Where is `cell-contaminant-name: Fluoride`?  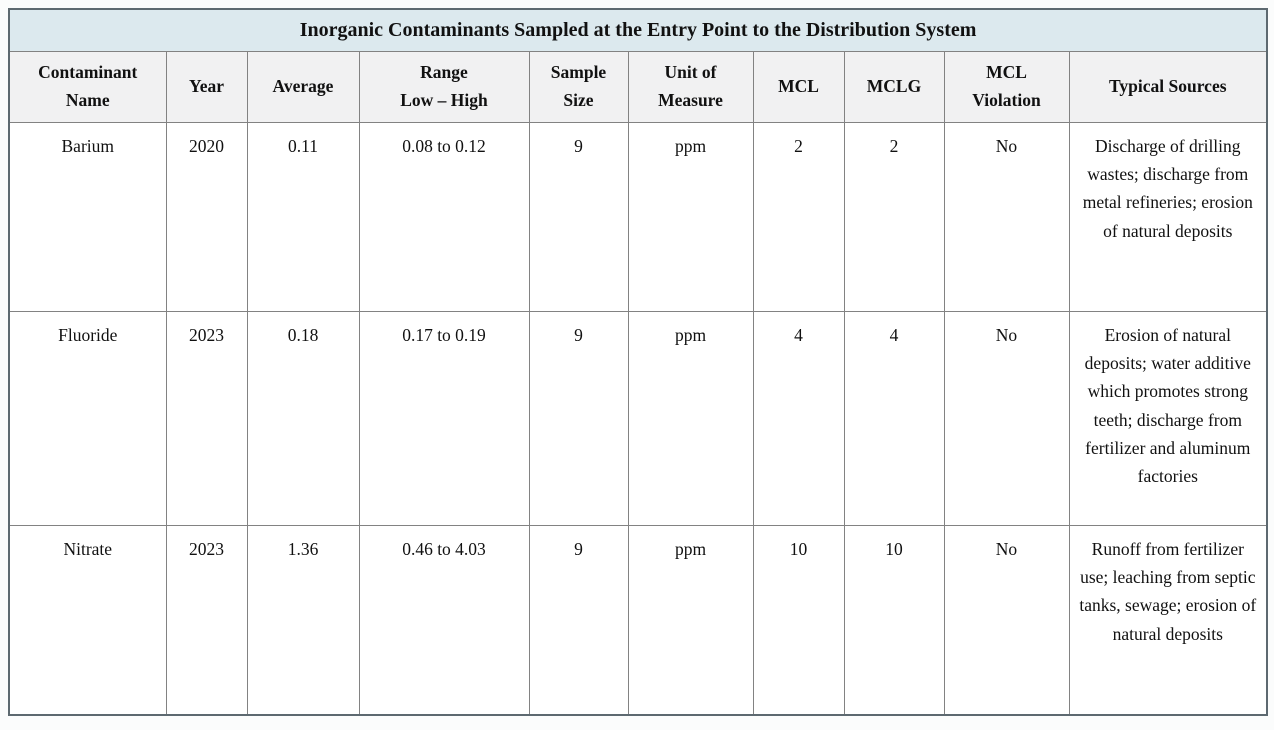 cell-contaminant-name: Fluoride is located at coordinates (87, 418).